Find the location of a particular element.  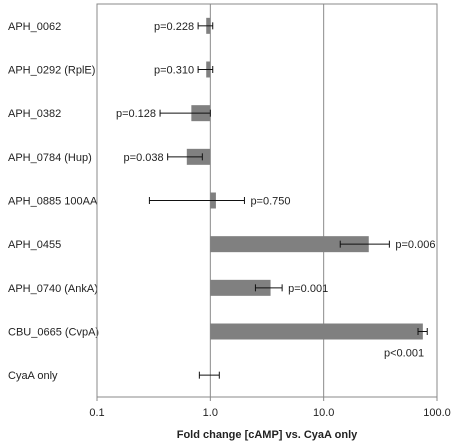

category-label: CyaA only is located at coordinates (33, 376).